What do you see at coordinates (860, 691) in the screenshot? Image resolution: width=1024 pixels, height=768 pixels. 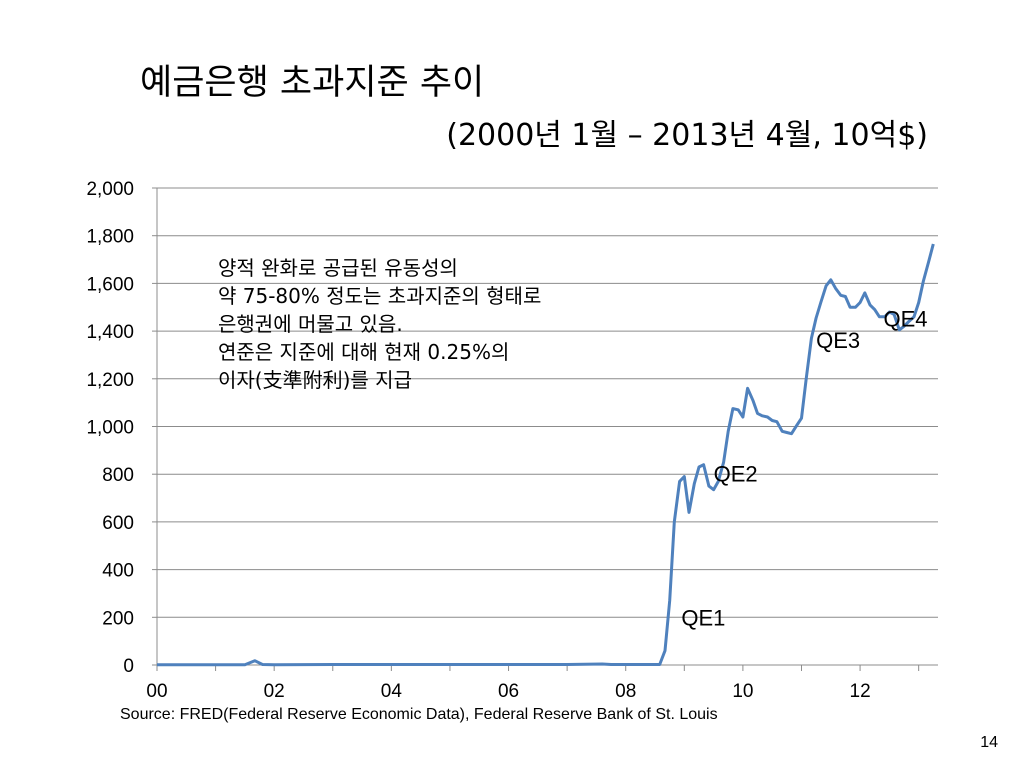 I see `x-tick-label: 12` at bounding box center [860, 691].